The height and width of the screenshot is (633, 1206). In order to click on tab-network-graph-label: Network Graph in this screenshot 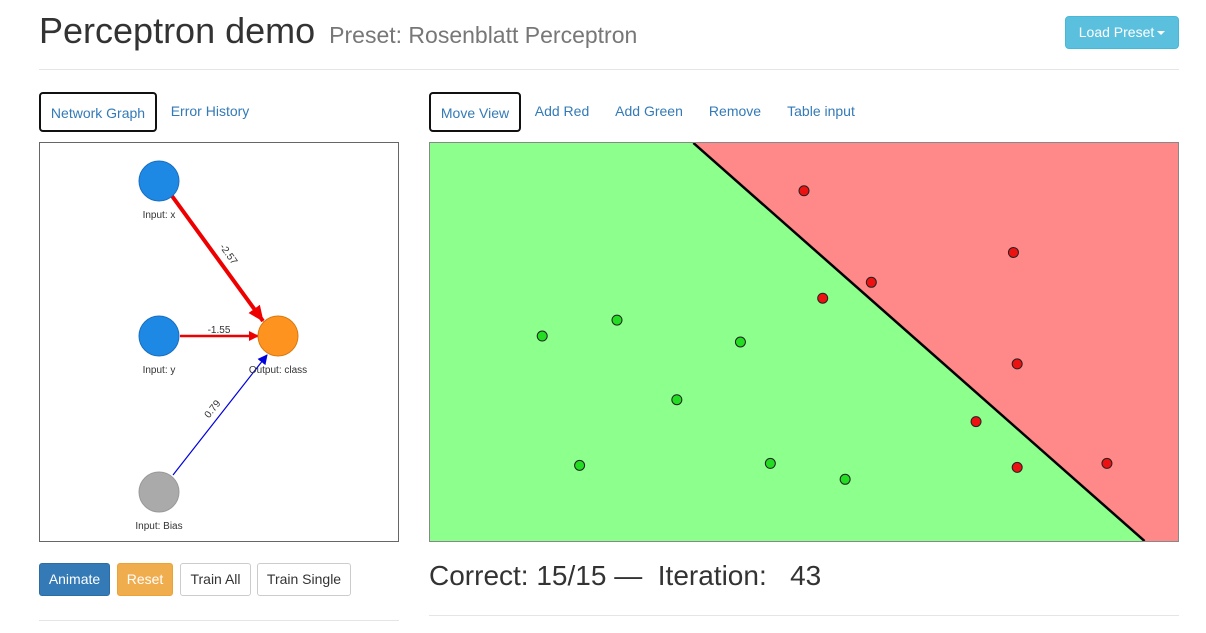, I will do `click(98, 113)`.